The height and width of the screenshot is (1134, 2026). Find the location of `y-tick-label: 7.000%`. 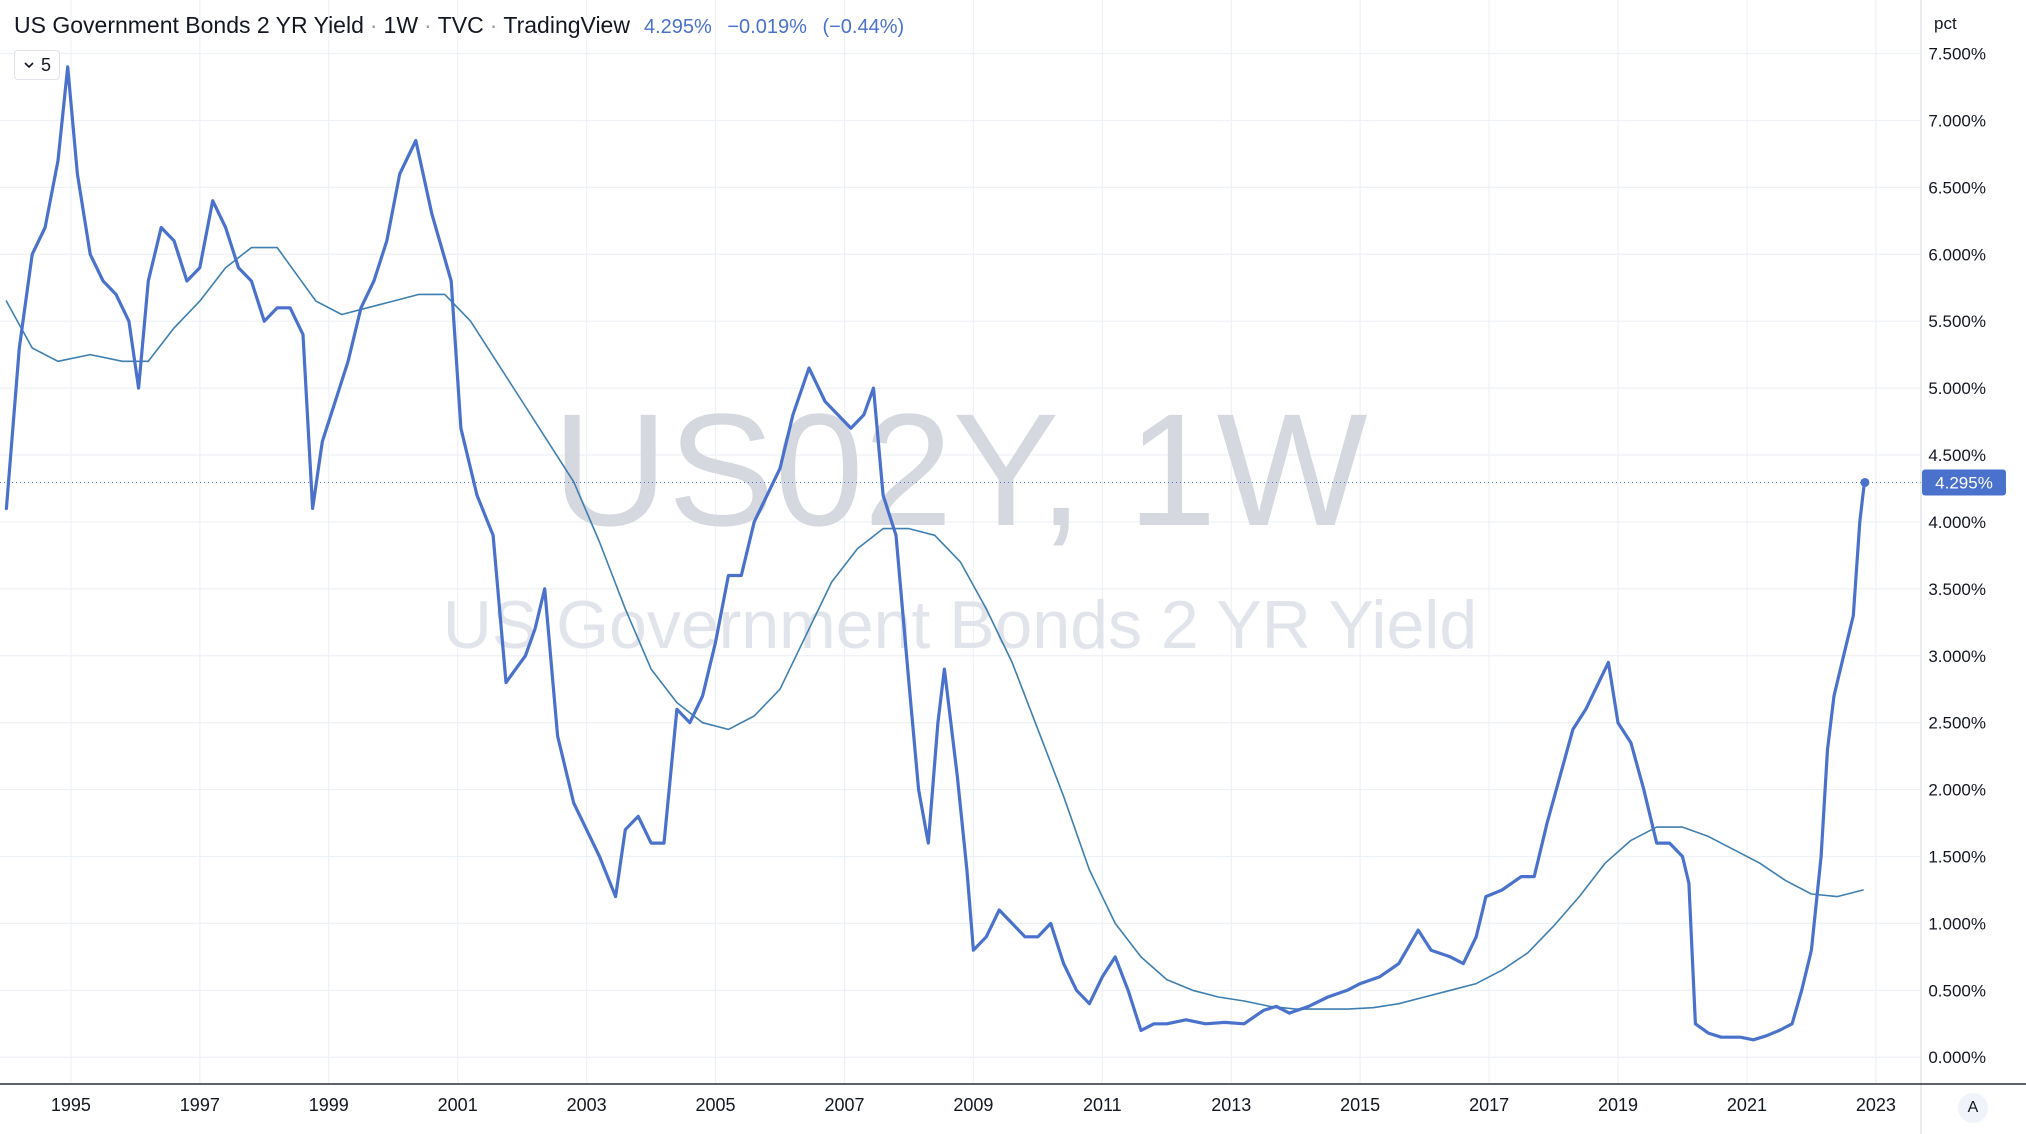

y-tick-label: 7.000% is located at coordinates (1957, 120).